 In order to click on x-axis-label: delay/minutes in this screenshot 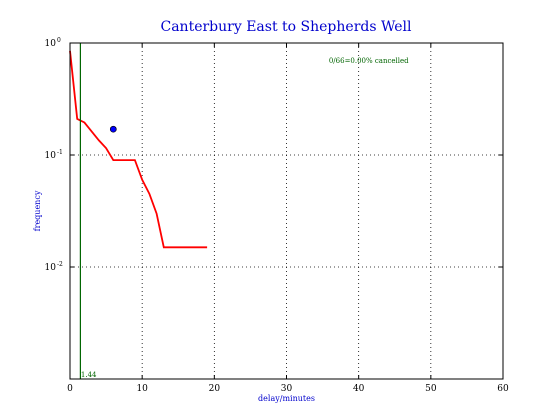, I will do `click(286, 398)`.